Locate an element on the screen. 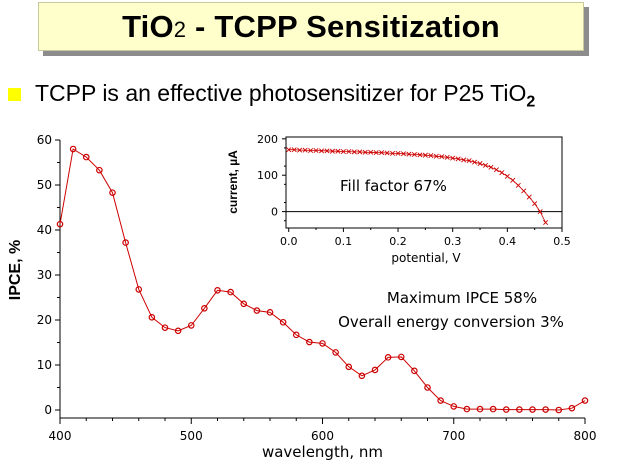  main-y-tick-label: 30 is located at coordinates (44, 275).